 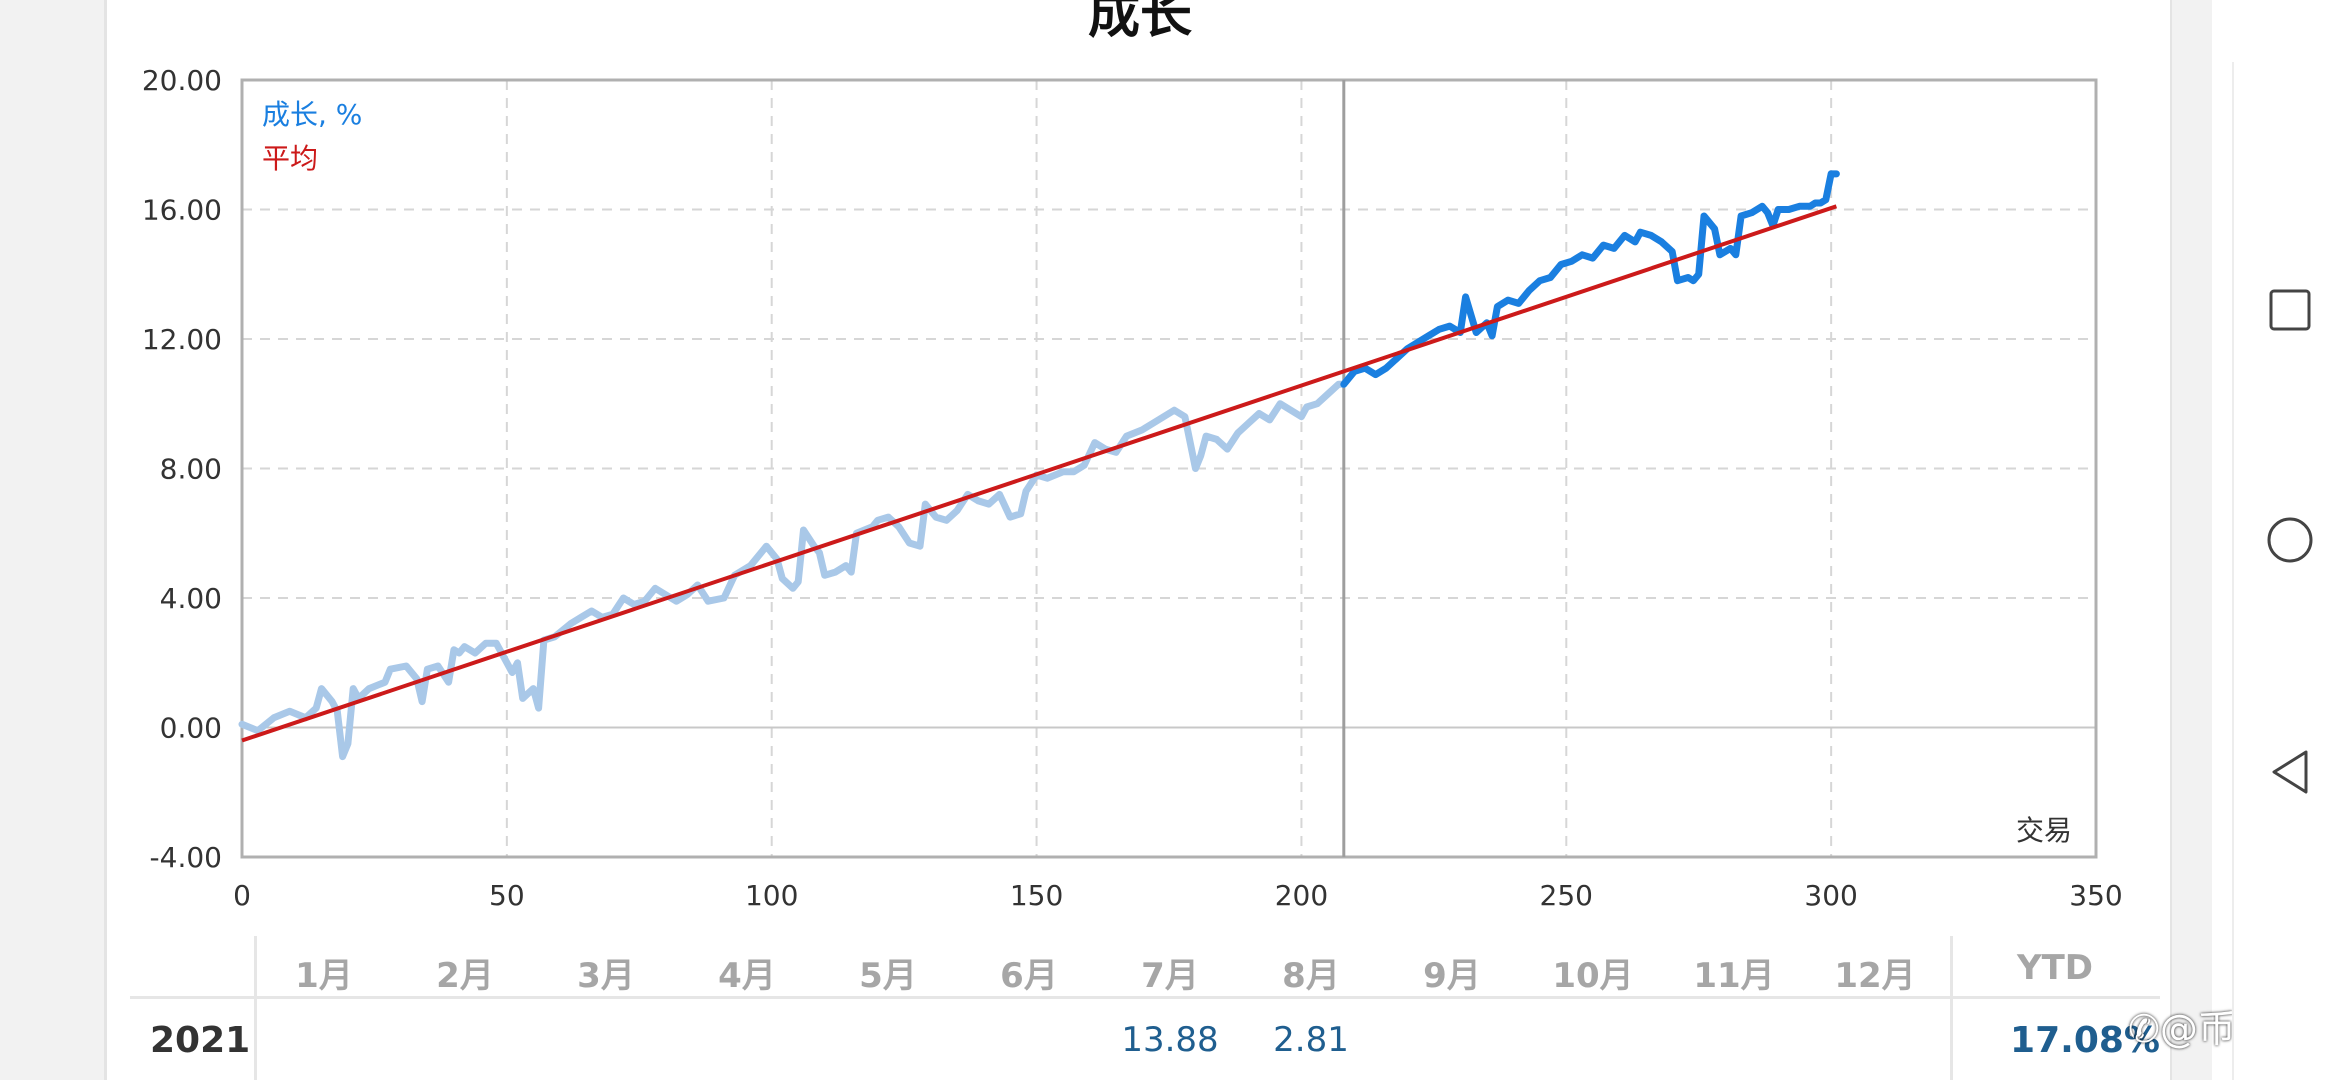 What do you see at coordinates (182, 339) in the screenshot?
I see `y-tick-label: 12.00` at bounding box center [182, 339].